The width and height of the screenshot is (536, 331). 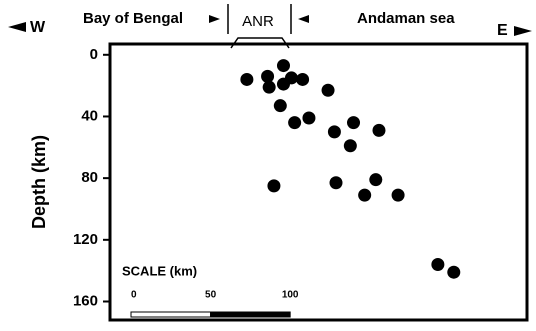 I want to click on scale-title: SCALE (km), so click(x=159, y=270).